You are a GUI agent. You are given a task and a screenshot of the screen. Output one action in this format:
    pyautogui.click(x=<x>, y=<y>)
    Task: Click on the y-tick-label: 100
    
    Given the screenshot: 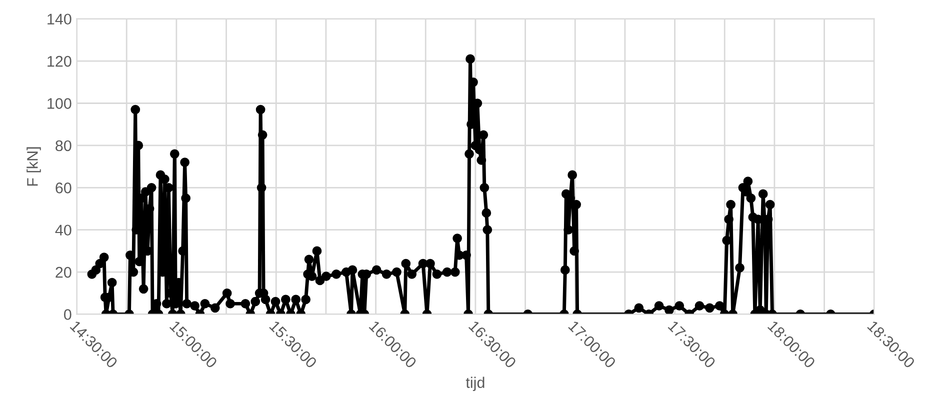 What is the action you would take?
    pyautogui.click(x=60, y=103)
    